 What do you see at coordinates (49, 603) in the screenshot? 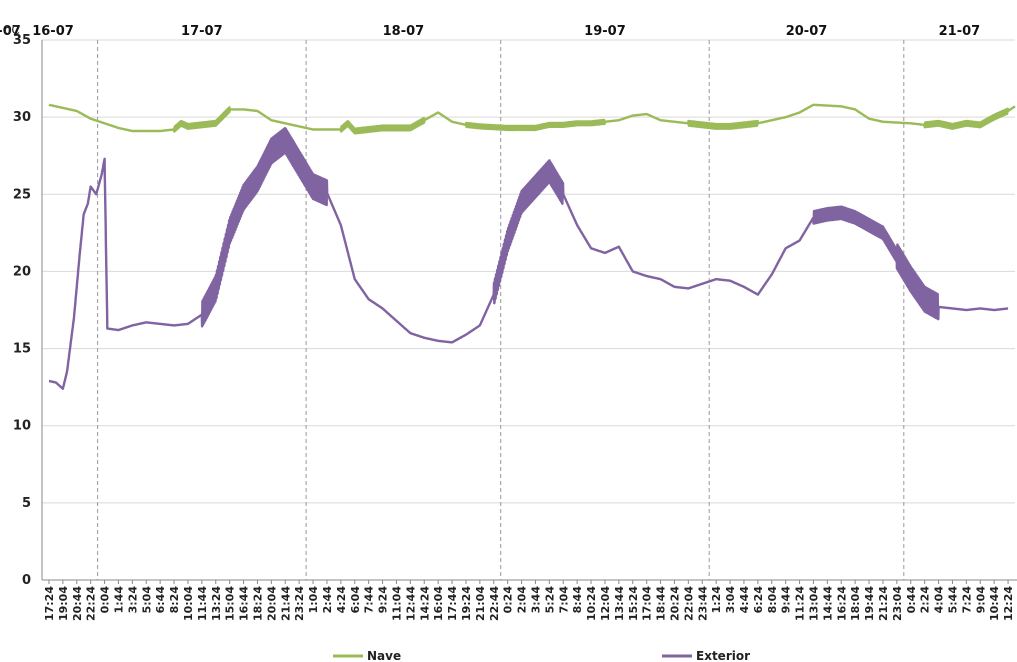
I see `x-tick-label: 17:24` at bounding box center [49, 603].